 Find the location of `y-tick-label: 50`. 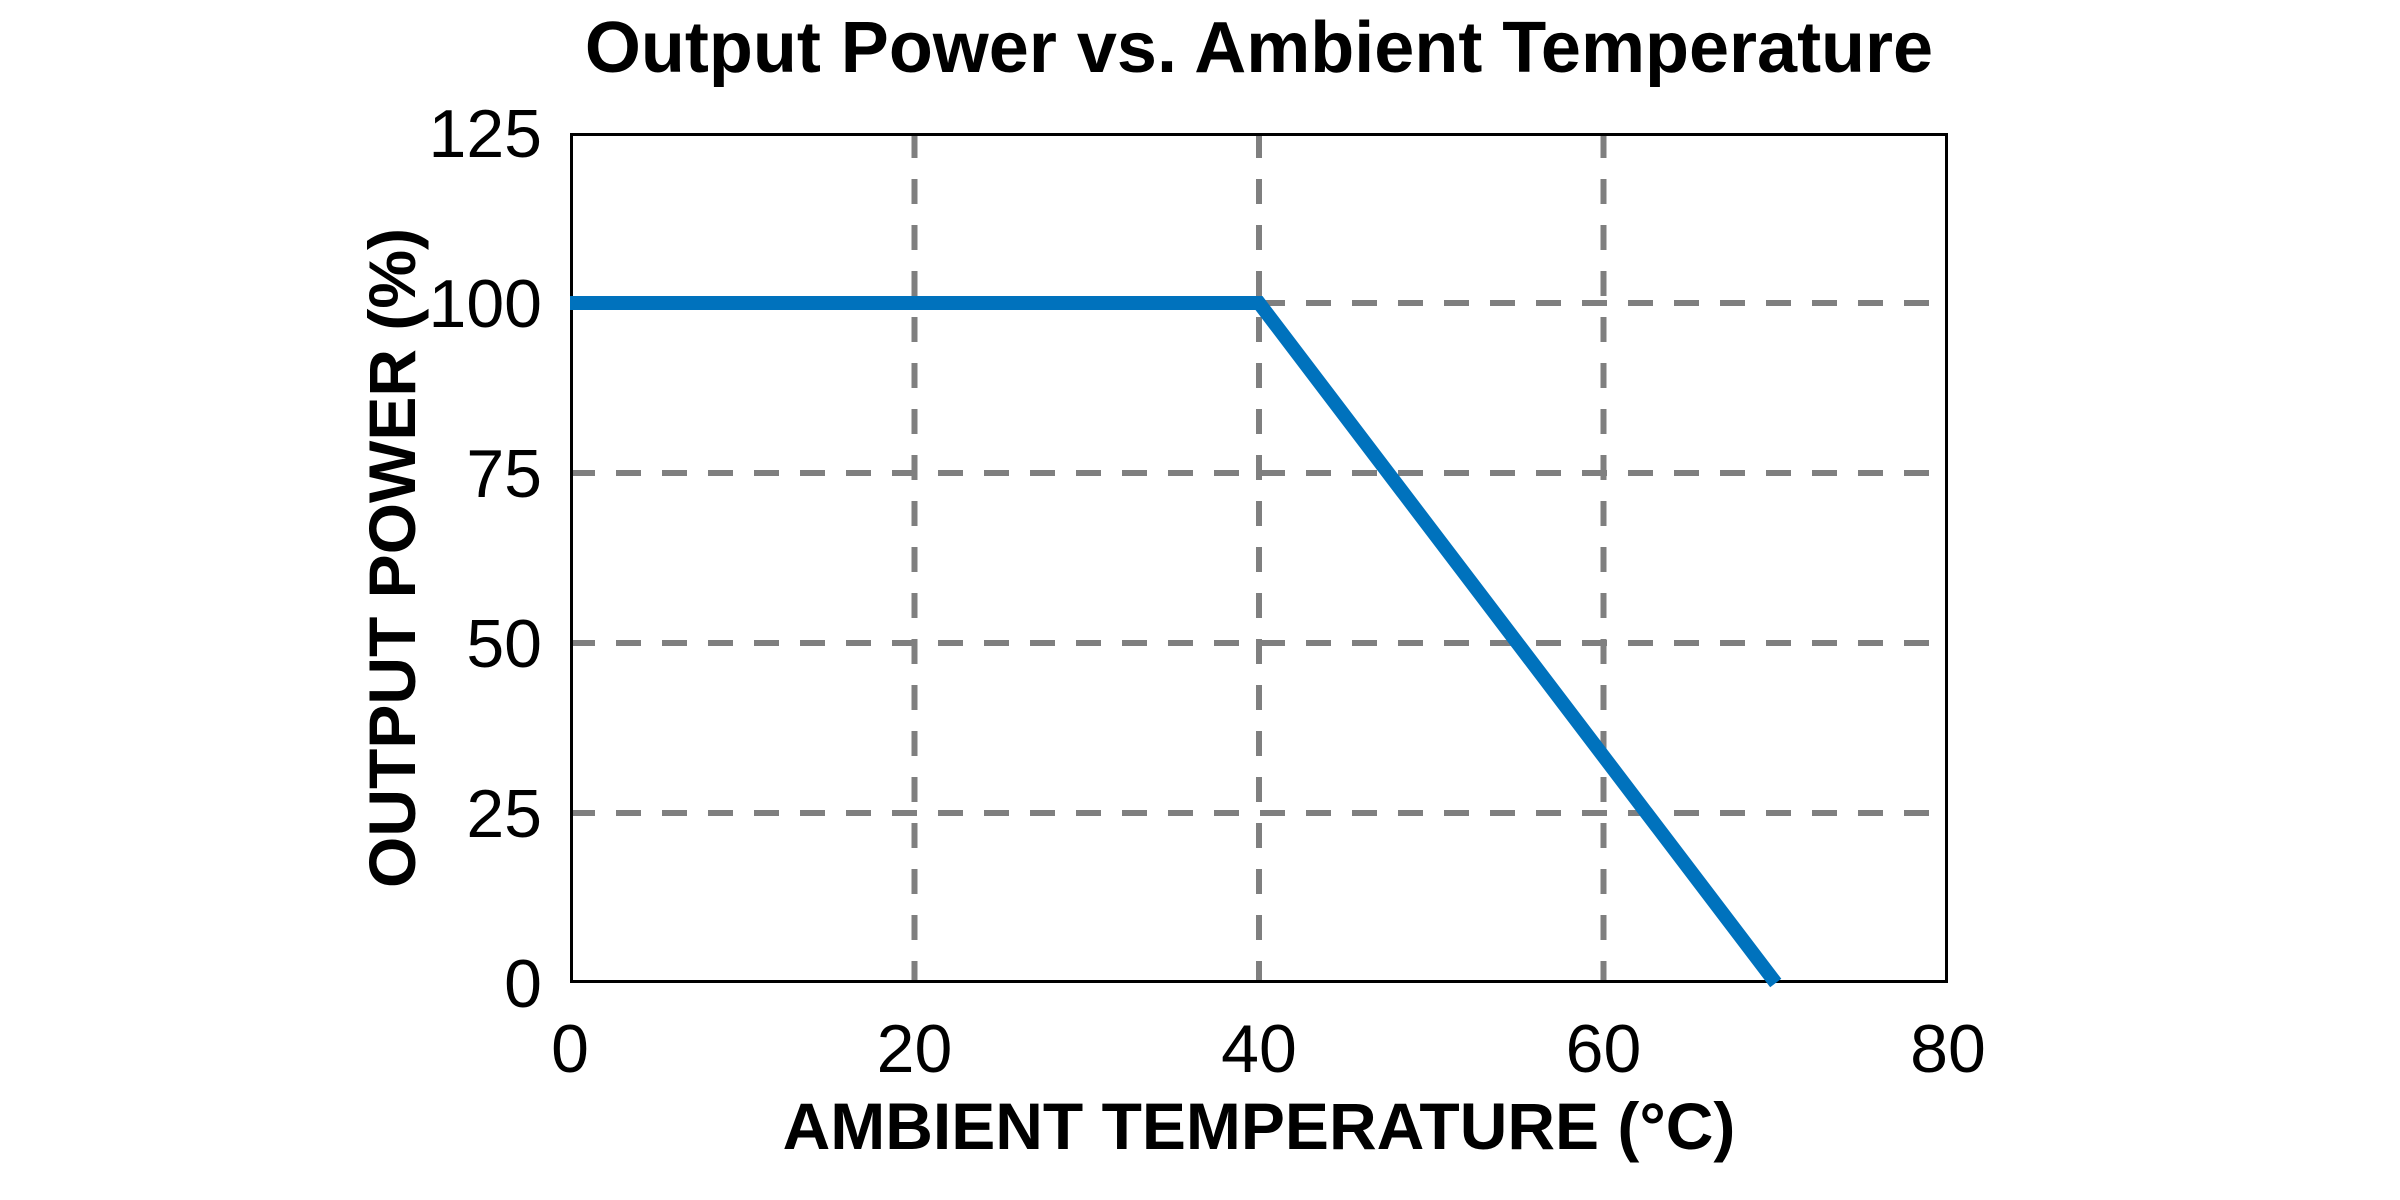

y-tick-label: 50 is located at coordinates (504, 644).